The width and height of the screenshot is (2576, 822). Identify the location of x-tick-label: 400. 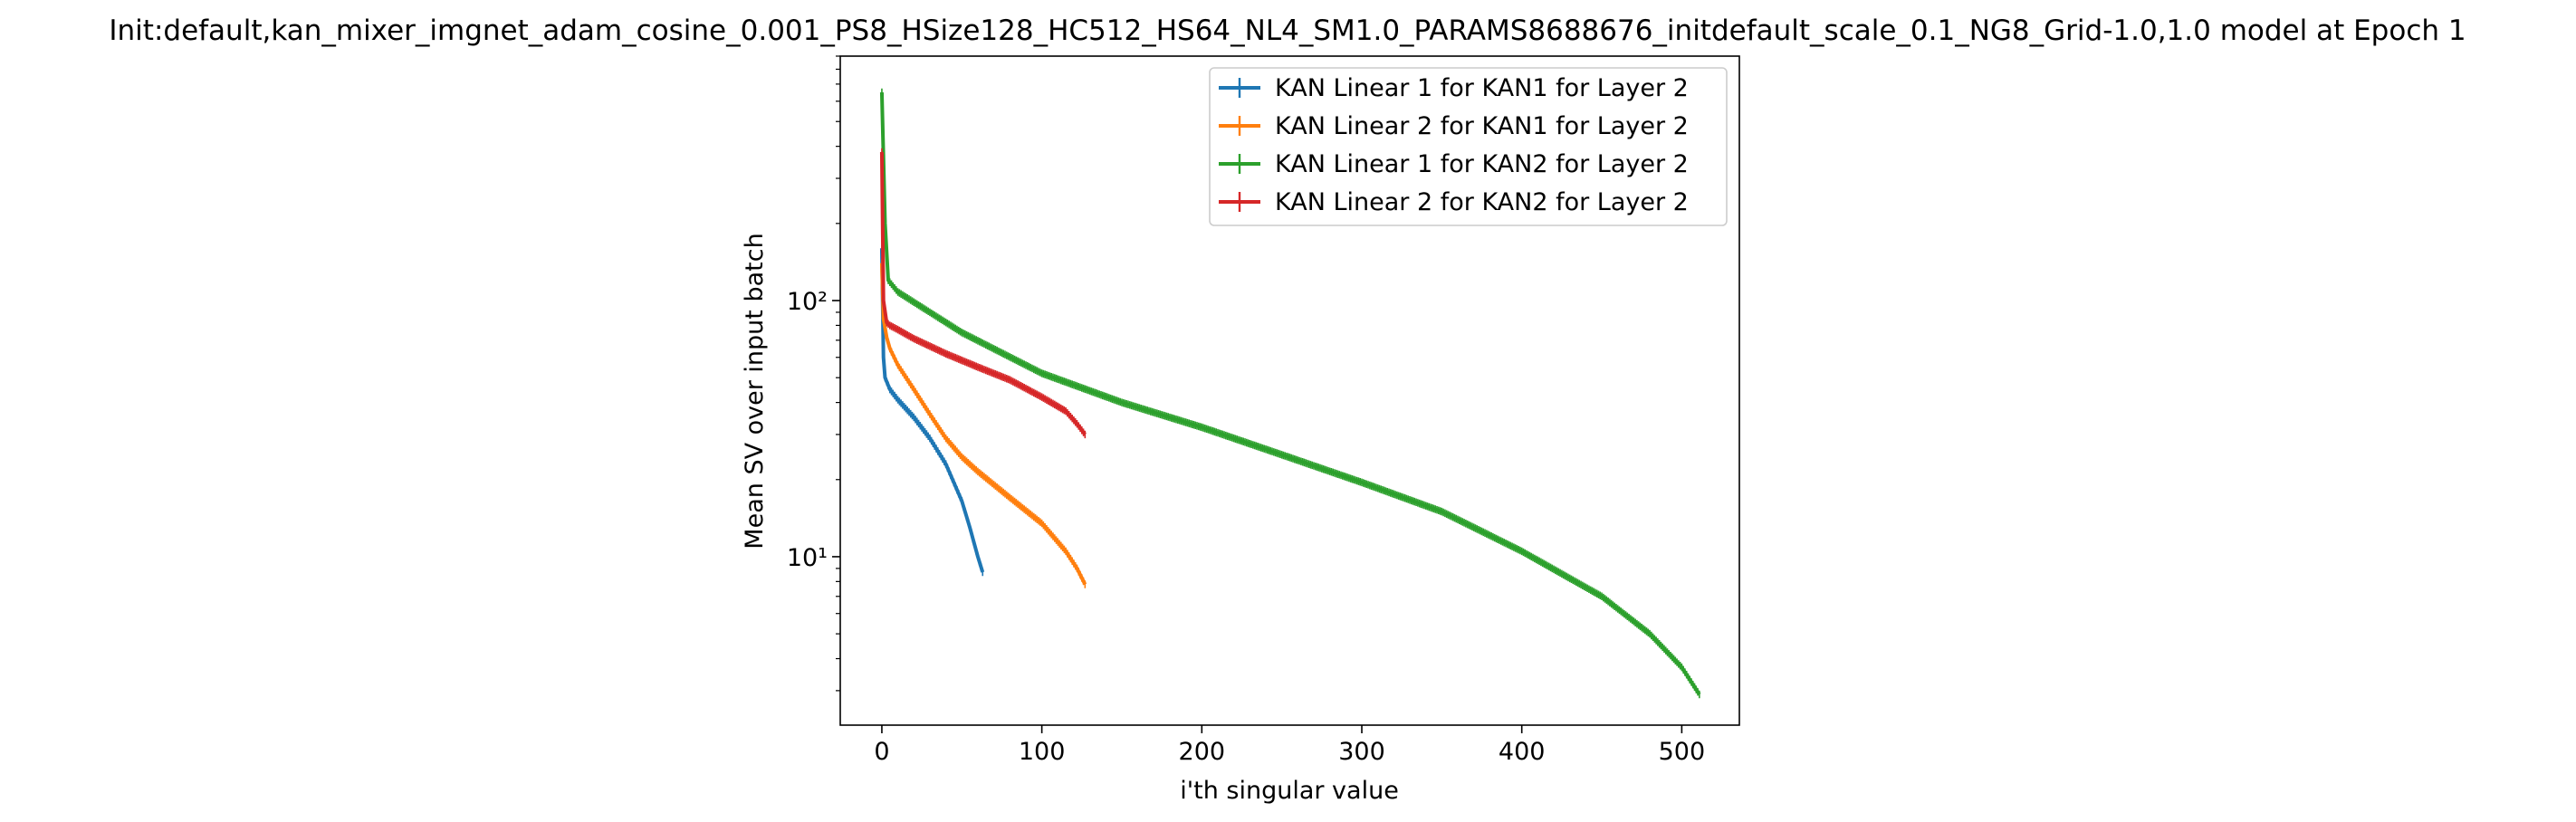
(1522, 752).